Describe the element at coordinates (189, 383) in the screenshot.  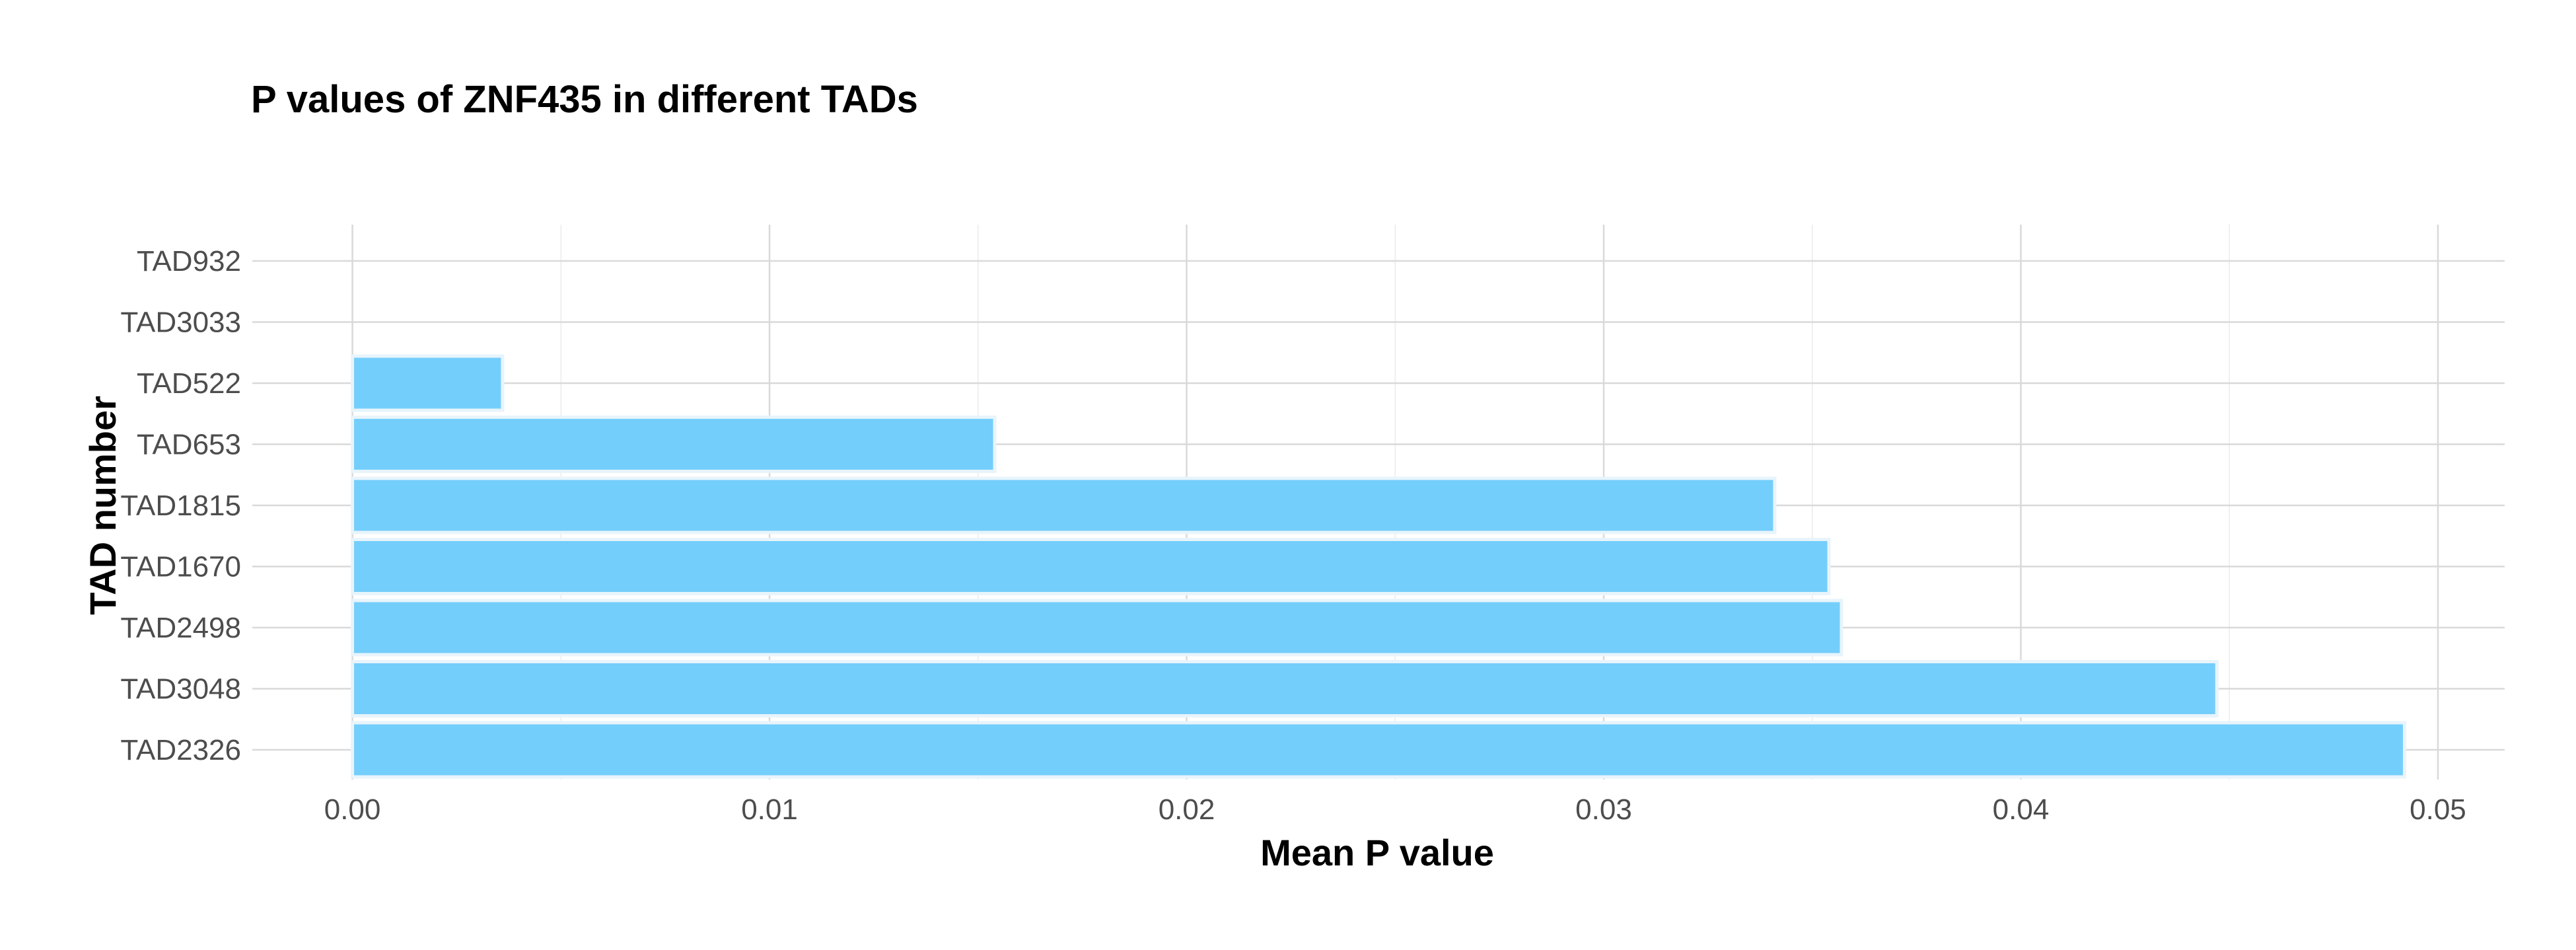
I see `y-tick-label: TAD522` at that location.